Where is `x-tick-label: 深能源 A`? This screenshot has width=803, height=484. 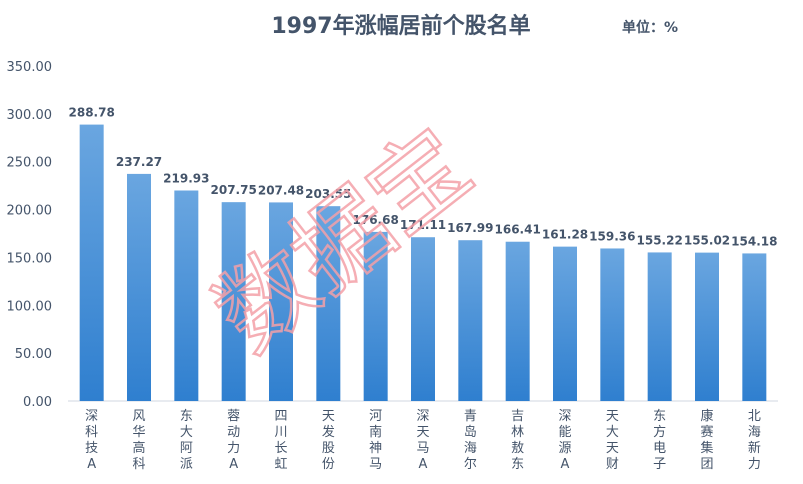 x-tick-label: 深能源 A is located at coordinates (564, 440).